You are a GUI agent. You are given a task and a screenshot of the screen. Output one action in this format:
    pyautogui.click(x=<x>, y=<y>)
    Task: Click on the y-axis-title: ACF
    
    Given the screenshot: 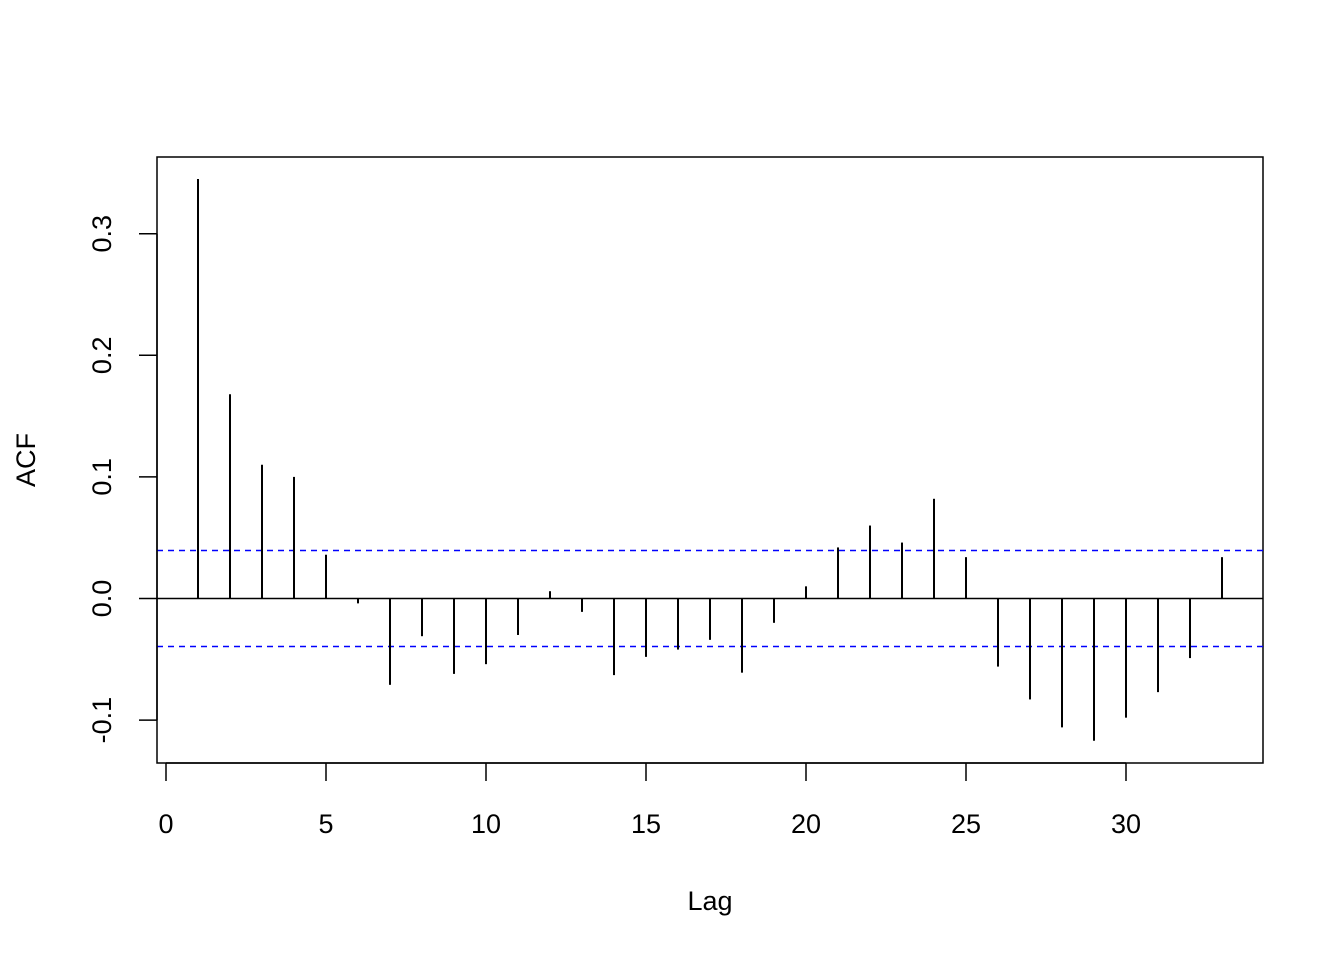 What is the action you would take?
    pyautogui.click(x=26, y=460)
    